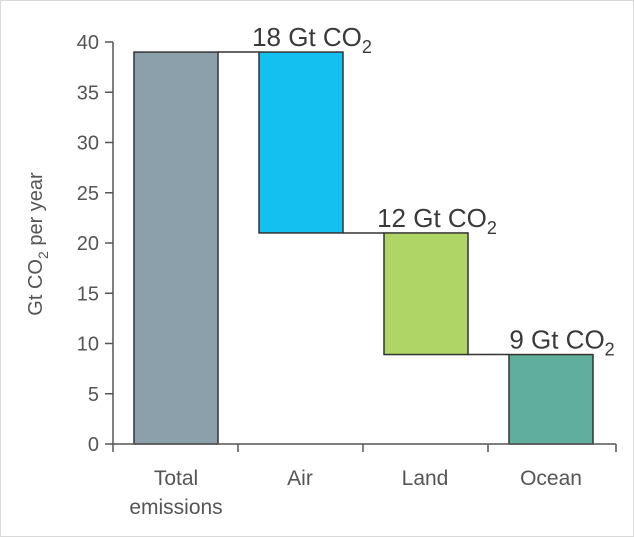  I want to click on x-tick-label: Ocean, so click(551, 478).